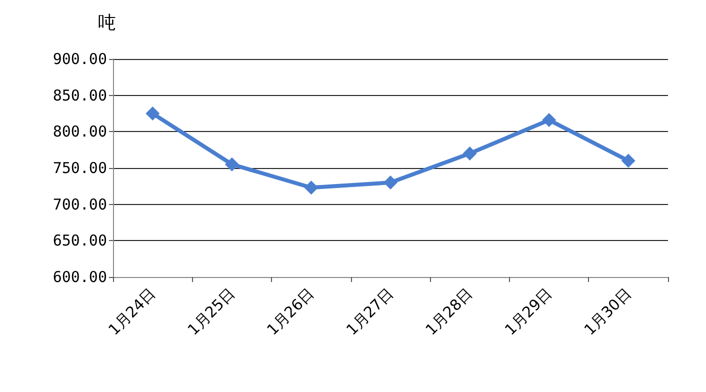 The image size is (706, 392). I want to click on x-tick-label: 1月27日, so click(369, 311).